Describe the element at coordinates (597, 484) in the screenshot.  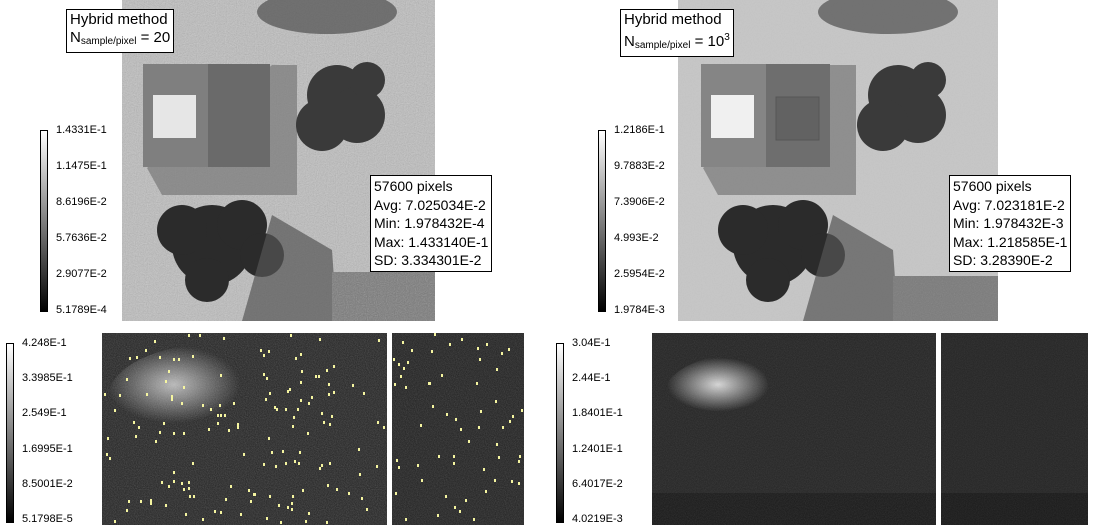
I see `tick-label: 6.4017E-2` at that location.